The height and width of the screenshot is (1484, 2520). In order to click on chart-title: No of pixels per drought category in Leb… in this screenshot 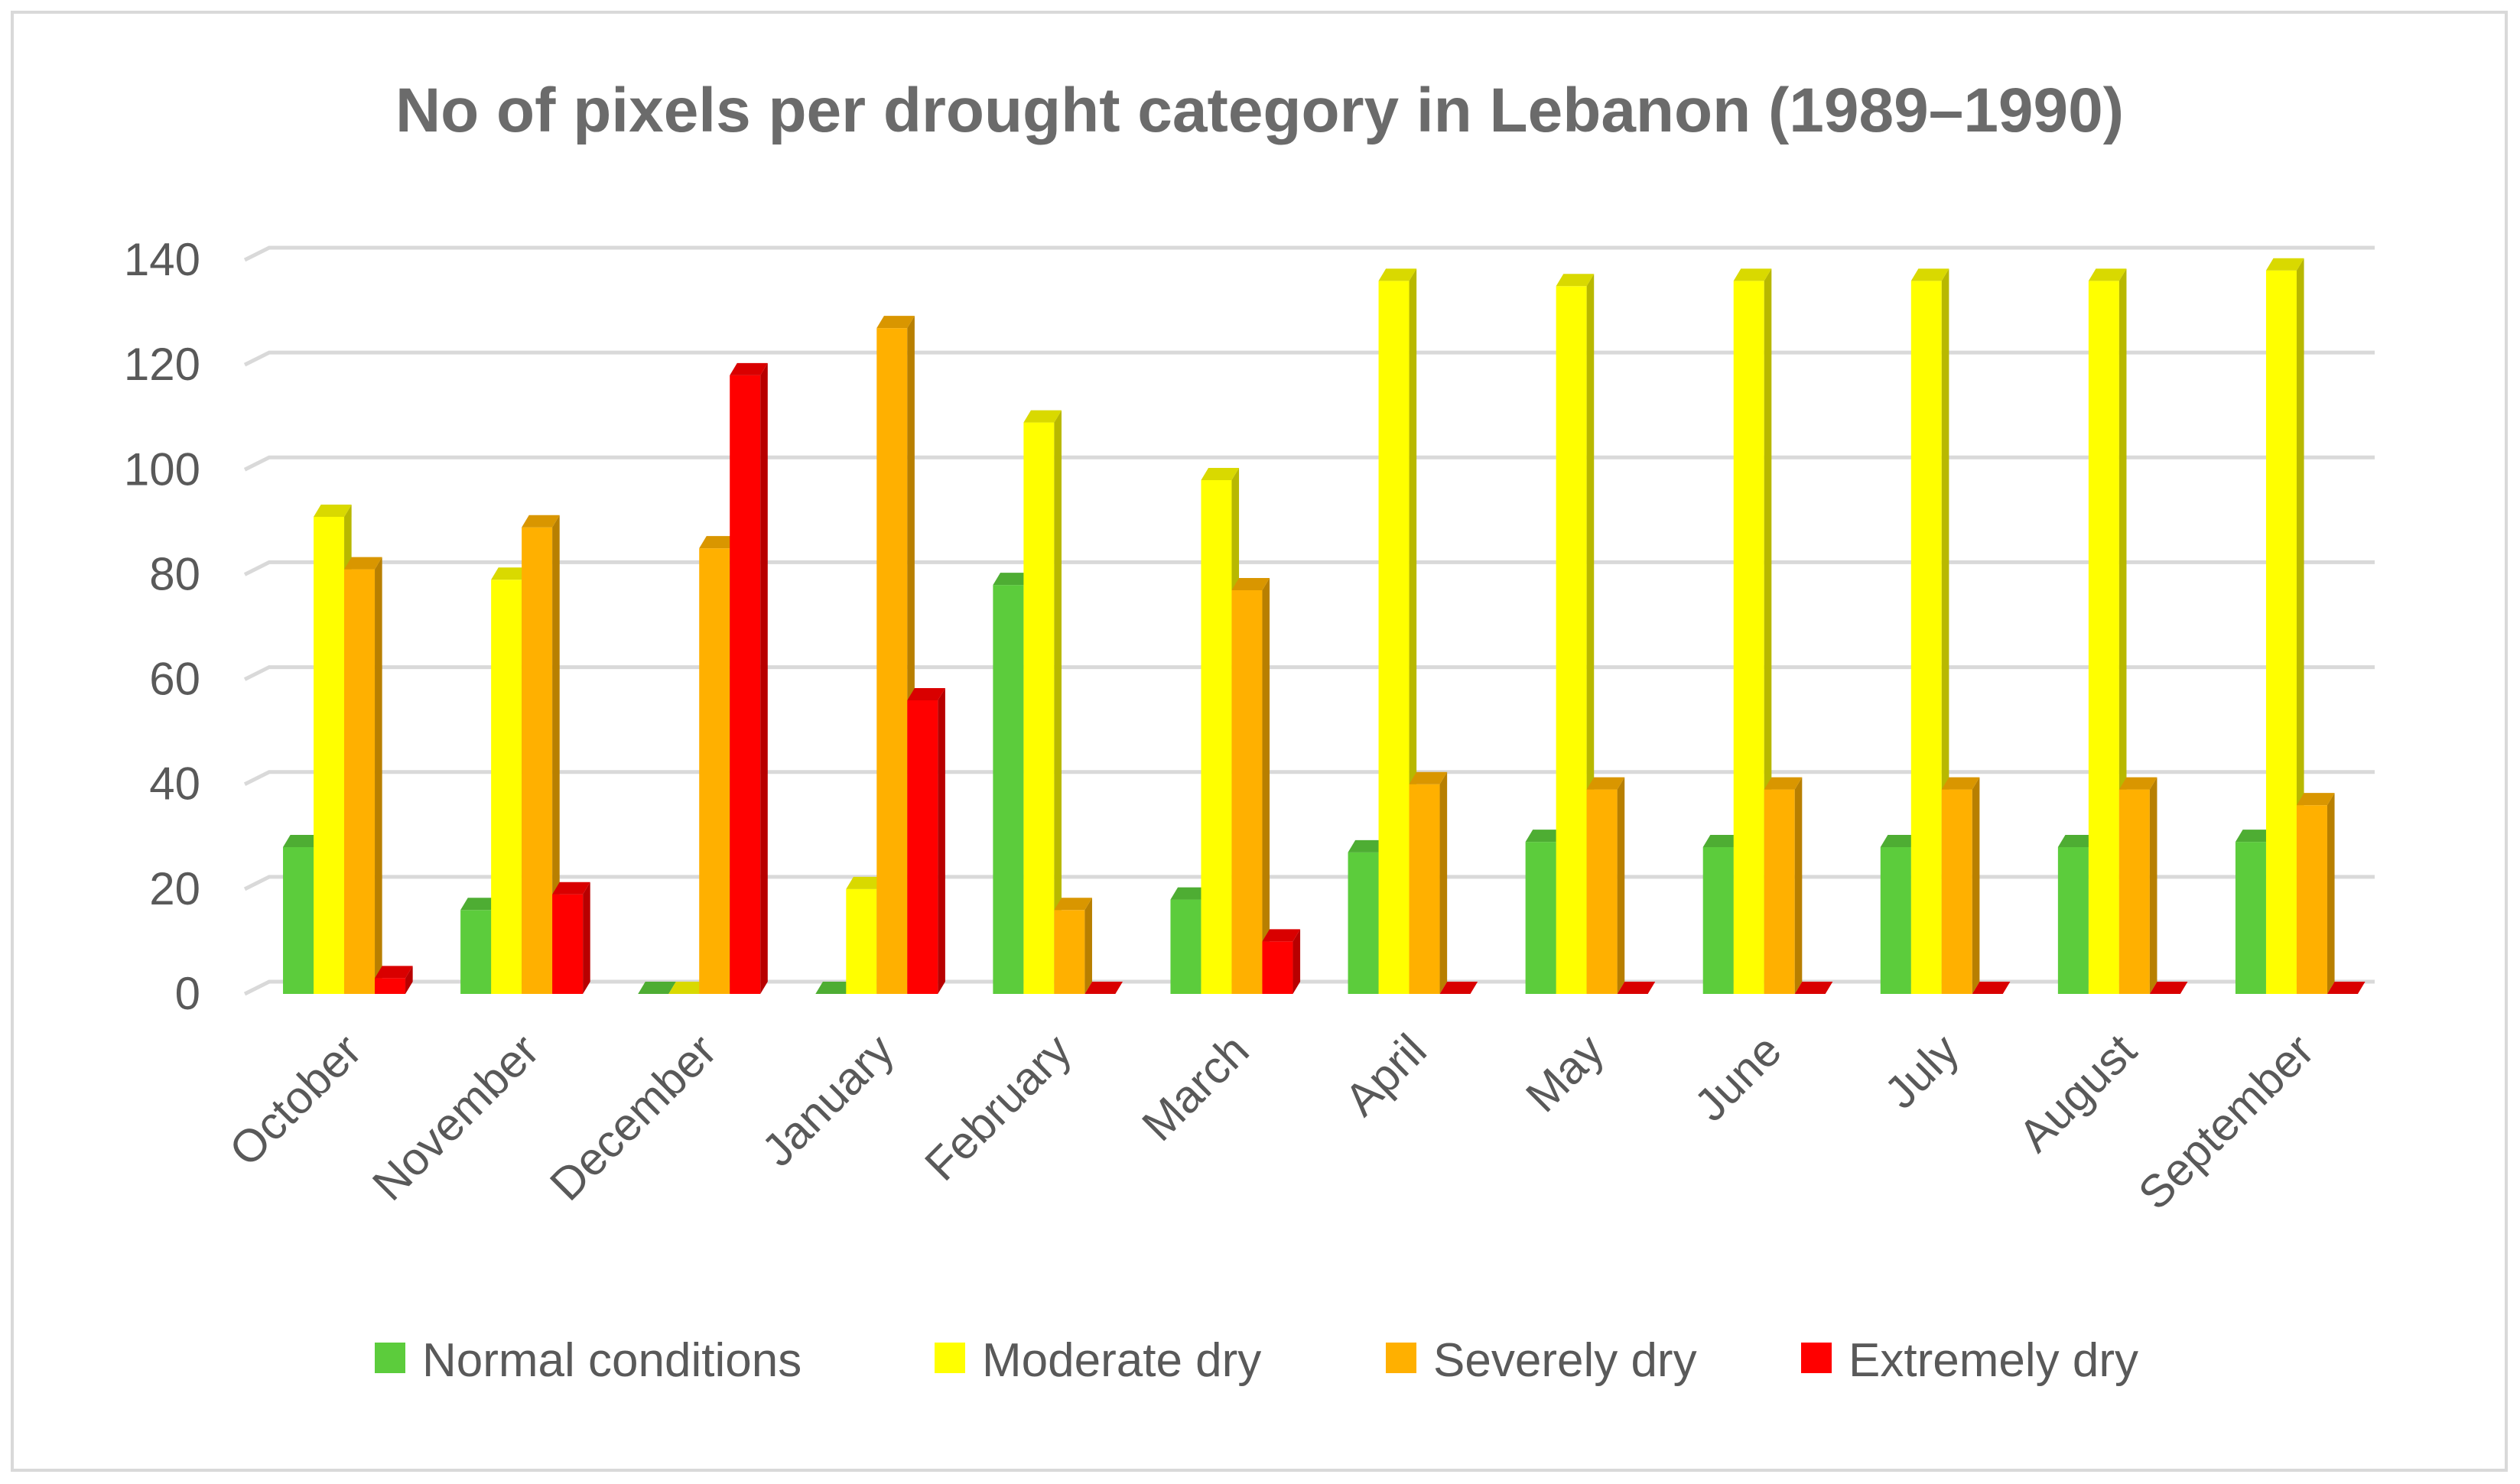, I will do `click(1259, 110)`.